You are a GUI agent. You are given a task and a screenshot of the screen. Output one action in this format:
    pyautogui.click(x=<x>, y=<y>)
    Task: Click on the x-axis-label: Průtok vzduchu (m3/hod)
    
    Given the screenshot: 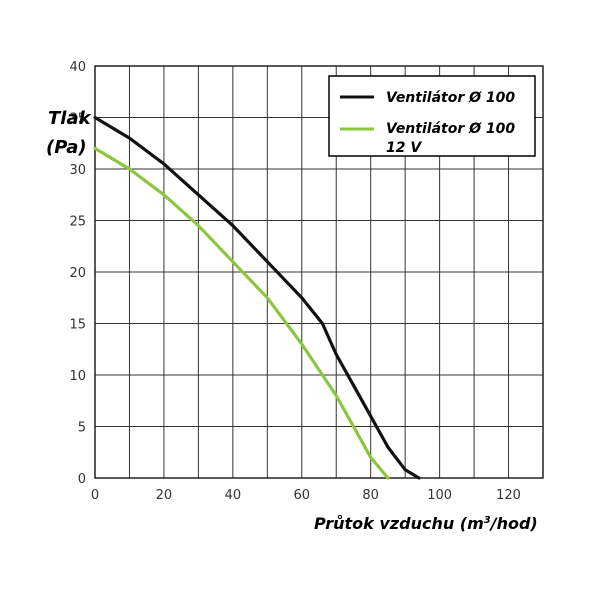 What is the action you would take?
    pyautogui.click(x=426, y=523)
    